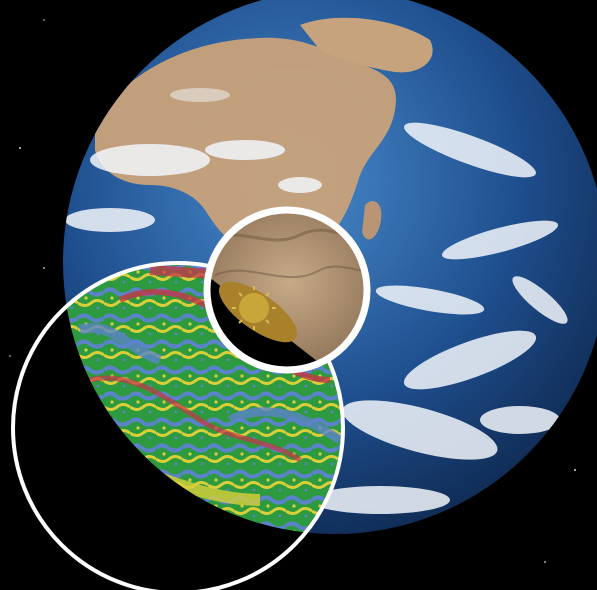 This screenshot has height=590, width=597. Describe the element at coordinates (372, 220) in the screenshot. I see `madagascar` at that location.